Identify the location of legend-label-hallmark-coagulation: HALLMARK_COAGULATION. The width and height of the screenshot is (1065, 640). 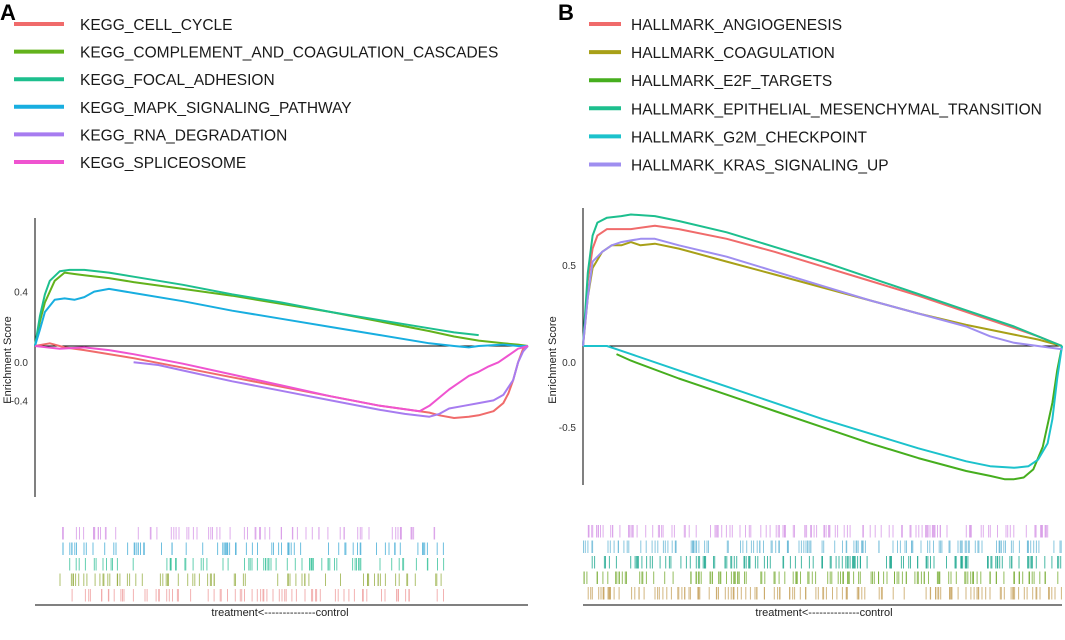
(733, 53).